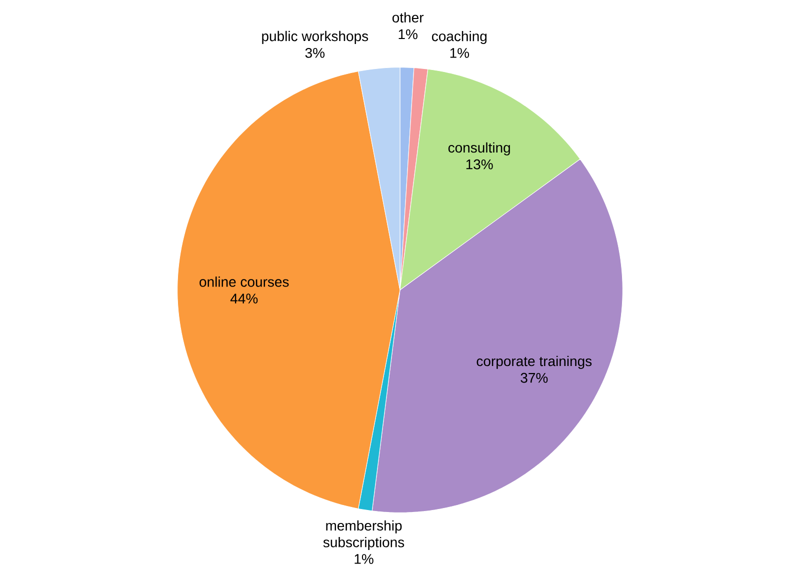 This screenshot has height=583, width=800. Describe the element at coordinates (315, 37) in the screenshot. I see `slice-label: public workshops` at that location.